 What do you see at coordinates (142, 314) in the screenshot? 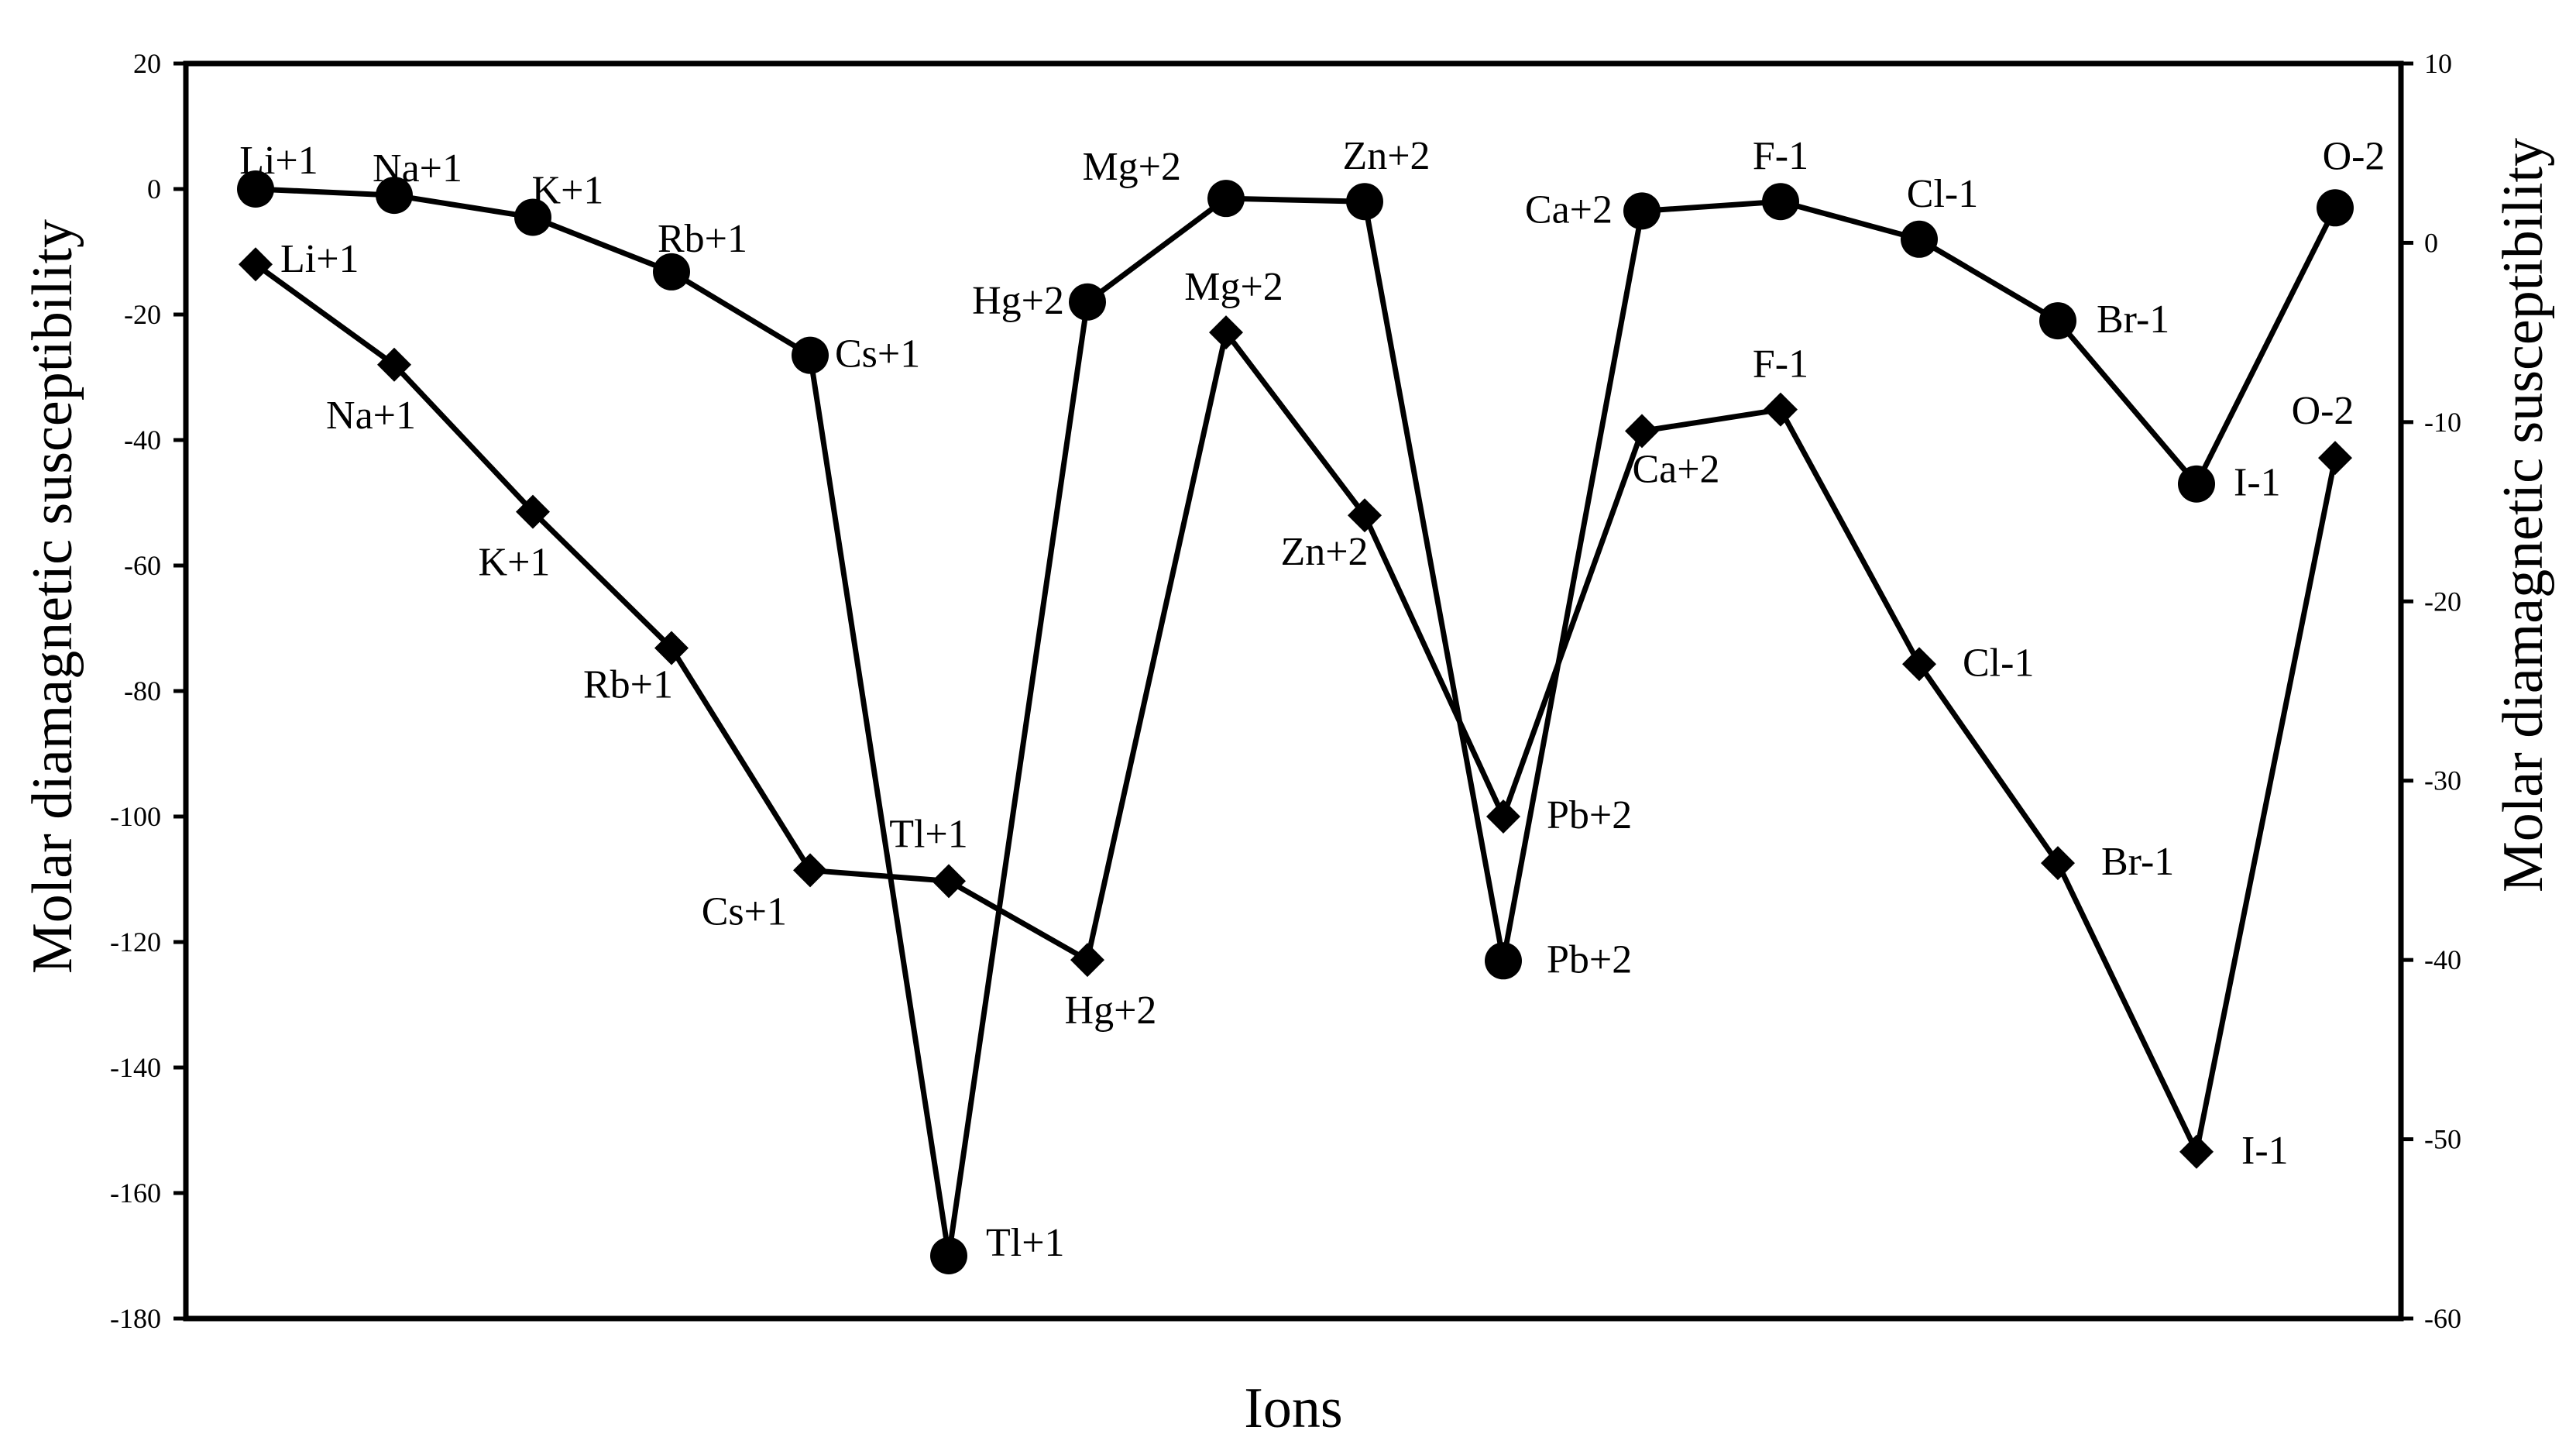
I see `left-tick-label: -20` at bounding box center [142, 314].